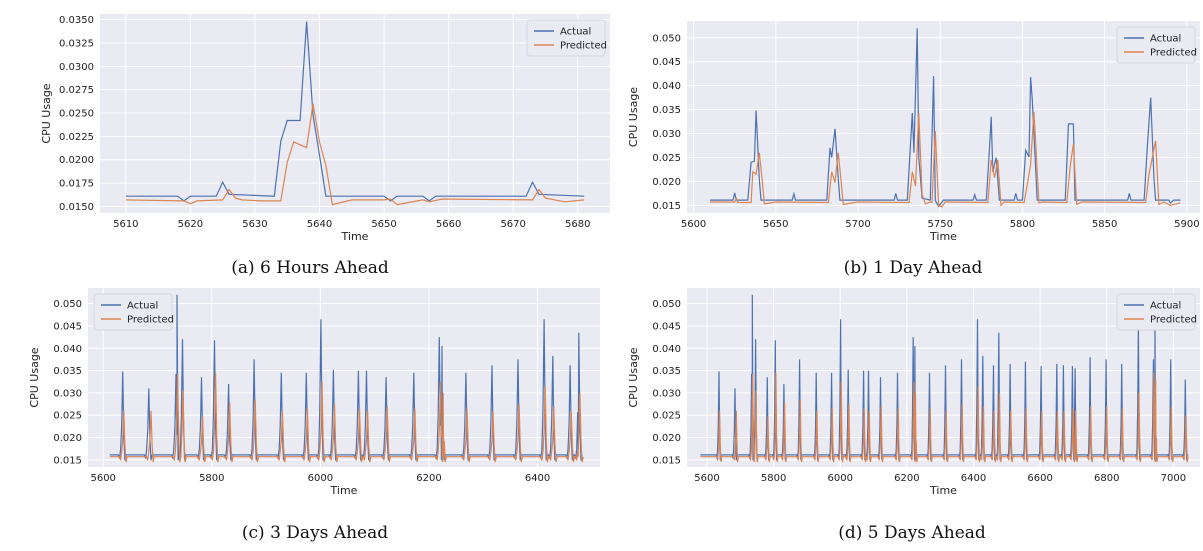 The height and width of the screenshot is (551, 1203). Describe the element at coordinates (1173, 478) in the screenshot. I see `x-tick-label: 7000` at that location.